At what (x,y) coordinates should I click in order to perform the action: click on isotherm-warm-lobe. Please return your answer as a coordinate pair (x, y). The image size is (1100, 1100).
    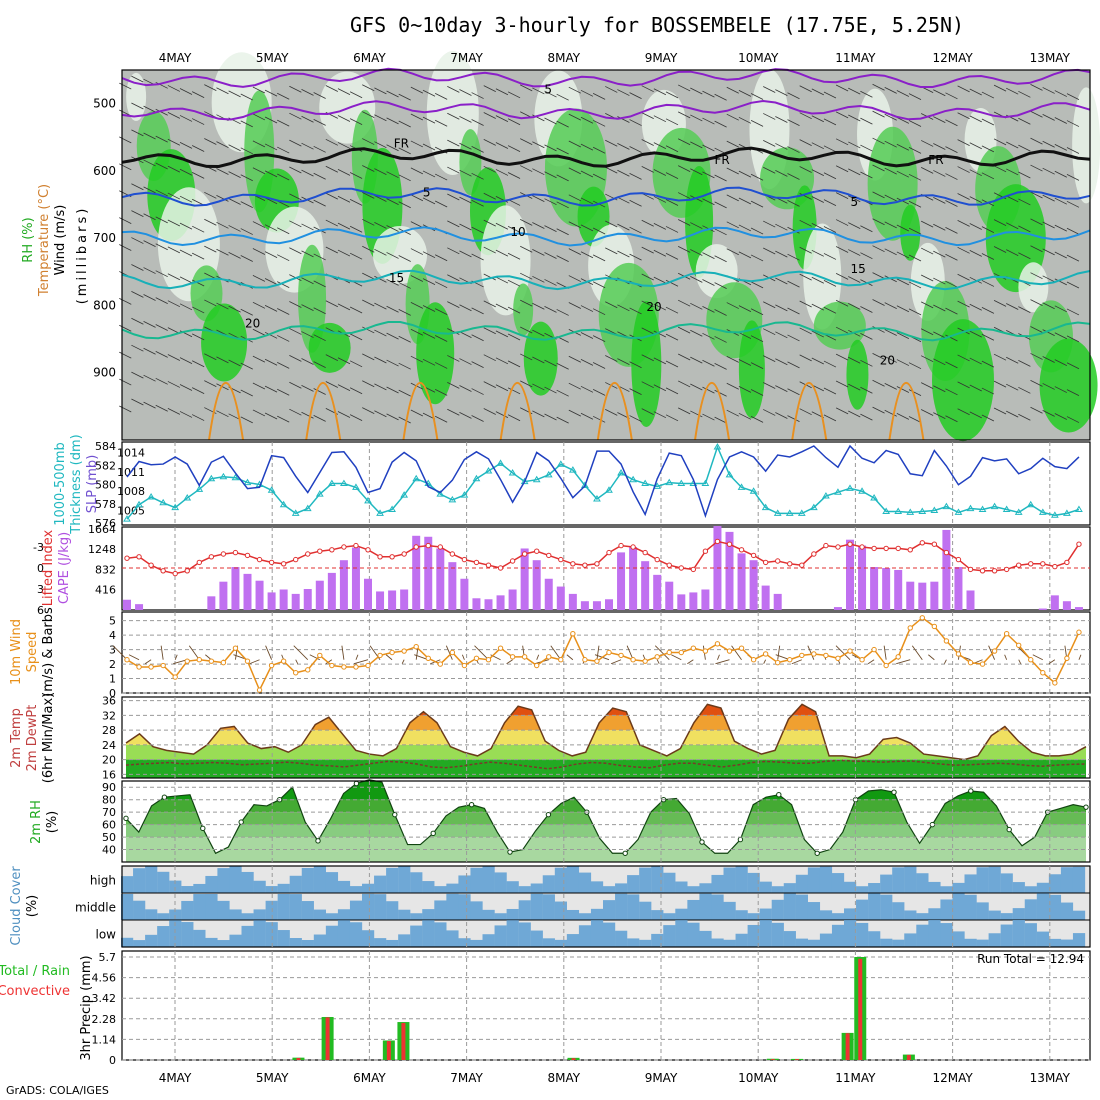
    Looking at the image, I should click on (323, 411).